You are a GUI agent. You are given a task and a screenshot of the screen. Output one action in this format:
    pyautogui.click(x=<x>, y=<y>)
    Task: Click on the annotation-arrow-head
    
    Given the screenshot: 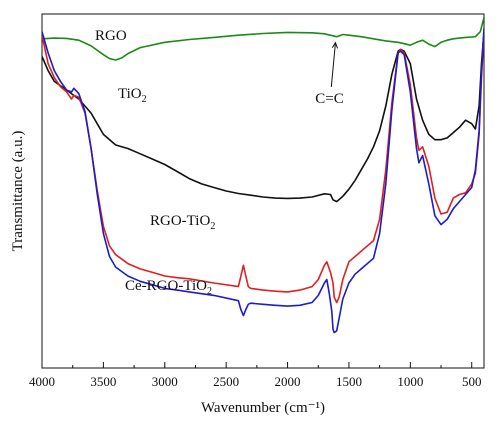 What is the action you would take?
    pyautogui.click(x=335, y=45)
    